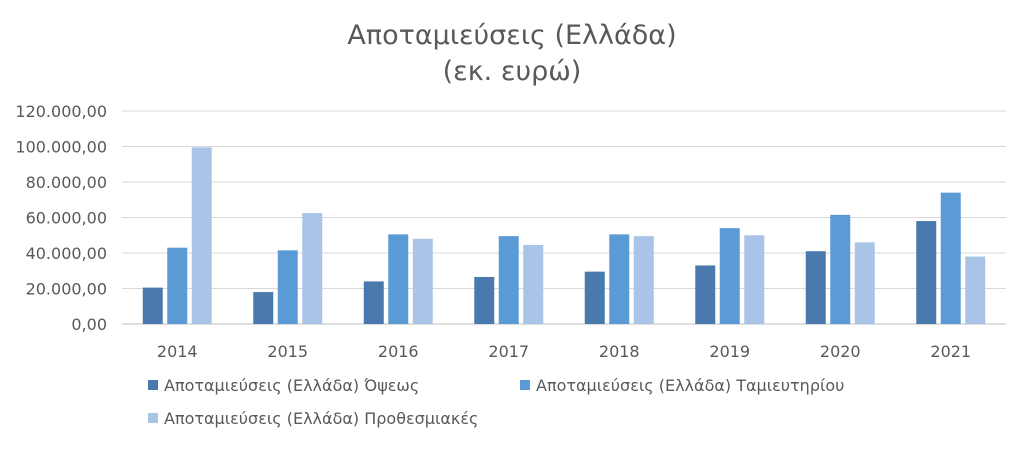  I want to click on y-tick-label: 0,00, so click(89, 324).